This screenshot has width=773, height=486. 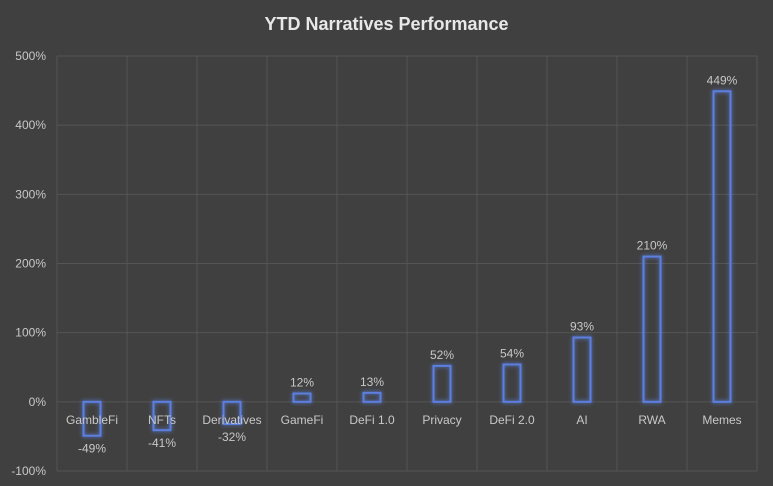 I want to click on data-label: 13%, so click(x=372, y=382).